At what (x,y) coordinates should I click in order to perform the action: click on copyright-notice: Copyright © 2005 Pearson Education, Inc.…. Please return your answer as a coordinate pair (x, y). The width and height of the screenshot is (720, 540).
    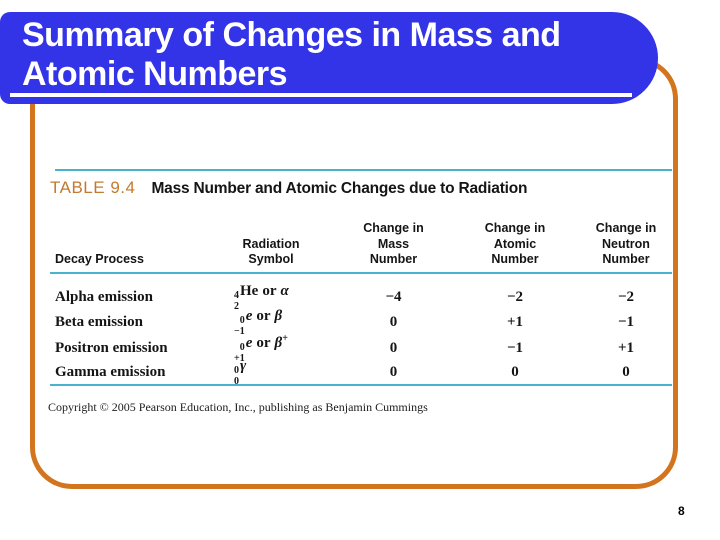
    Looking at the image, I should click on (238, 407).